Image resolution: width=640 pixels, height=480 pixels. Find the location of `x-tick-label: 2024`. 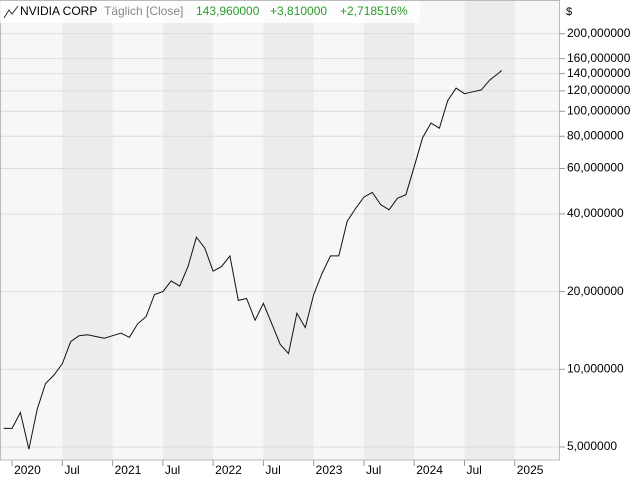

x-tick-label: 2024 is located at coordinates (429, 470).